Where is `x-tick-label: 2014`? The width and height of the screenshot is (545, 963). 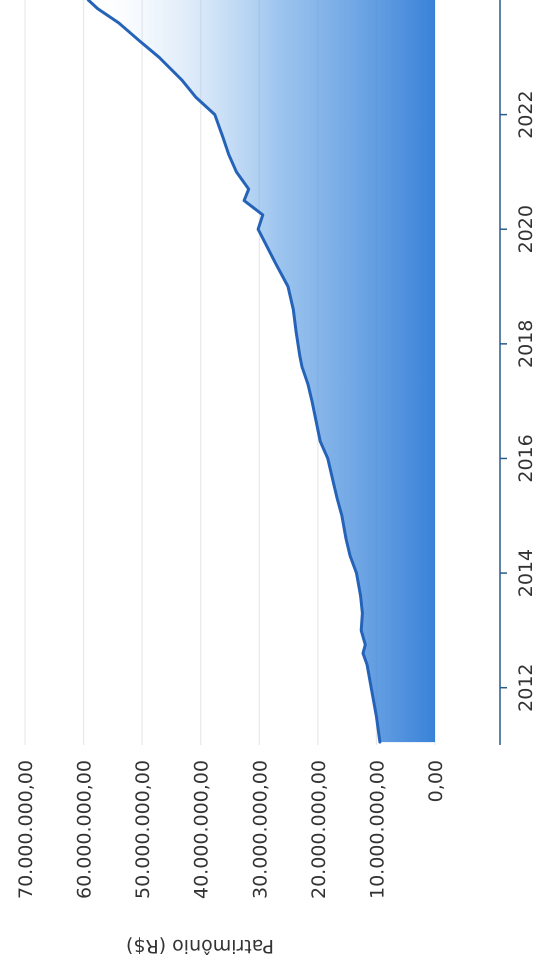
x-tick-label: 2014 is located at coordinates (526, 573).